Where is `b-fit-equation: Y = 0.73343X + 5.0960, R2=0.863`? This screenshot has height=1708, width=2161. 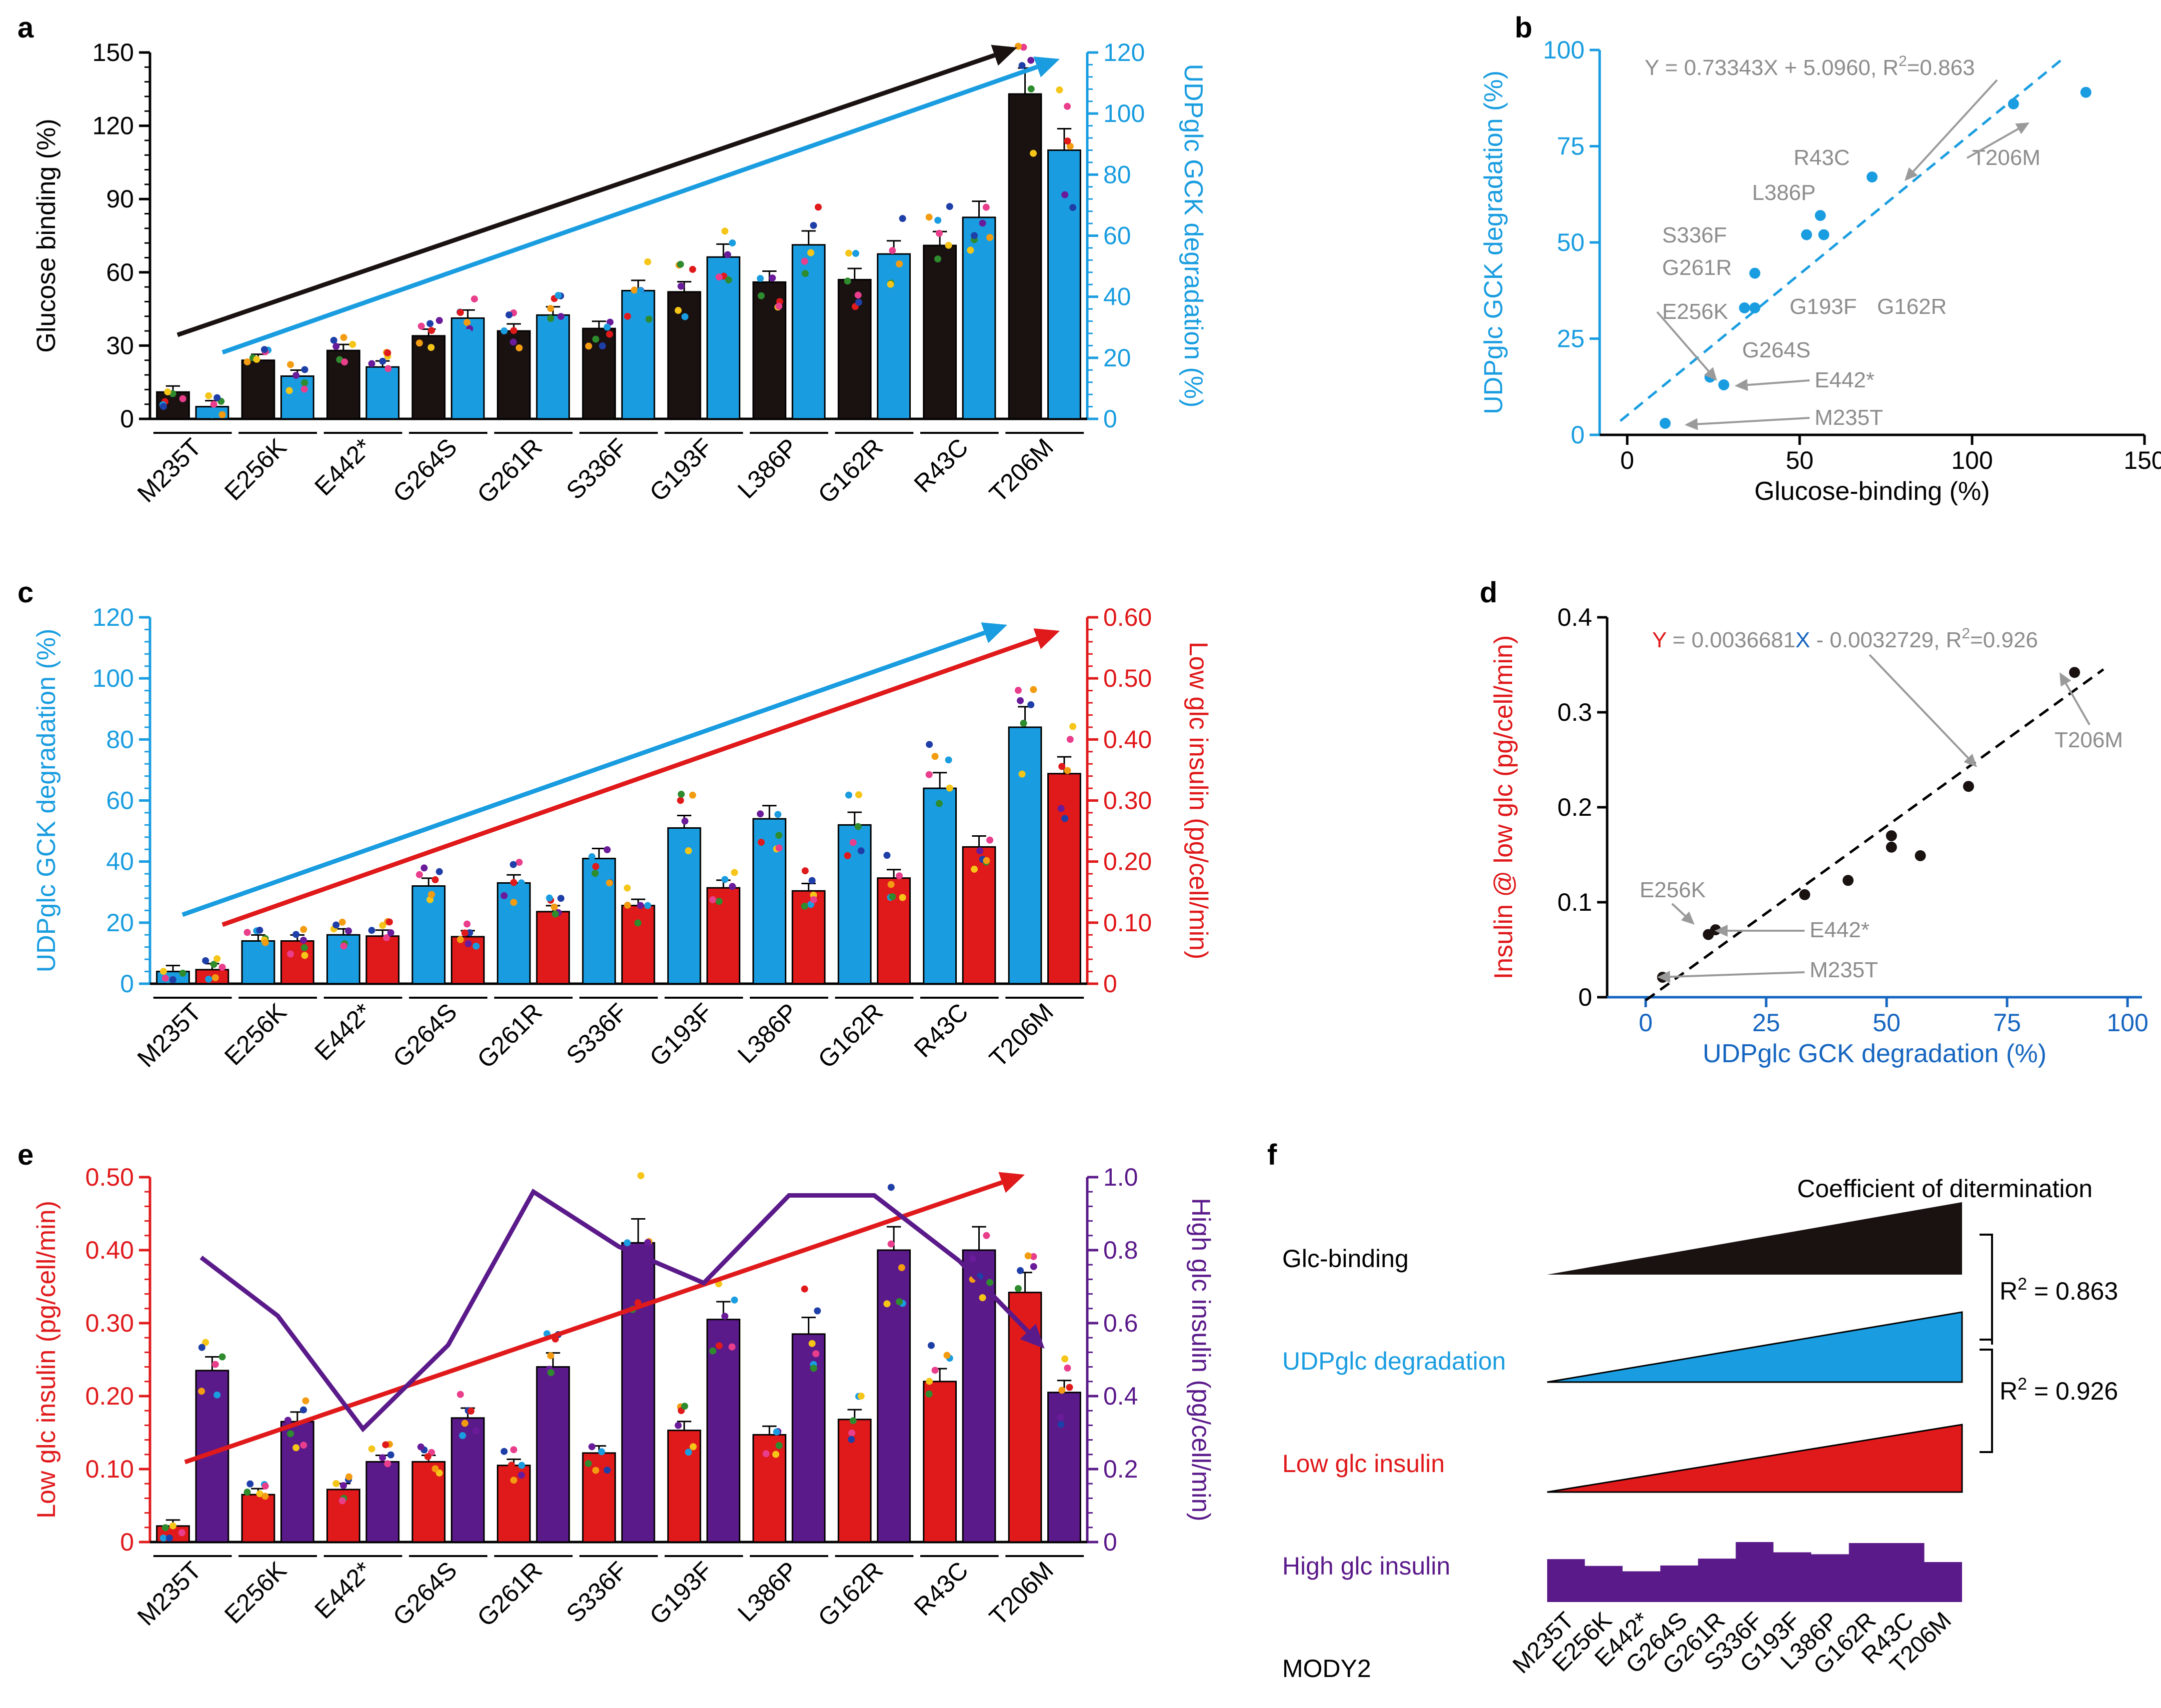
b-fit-equation: Y = 0.73343X + 5.0960, R2=0.863 is located at coordinates (1810, 66).